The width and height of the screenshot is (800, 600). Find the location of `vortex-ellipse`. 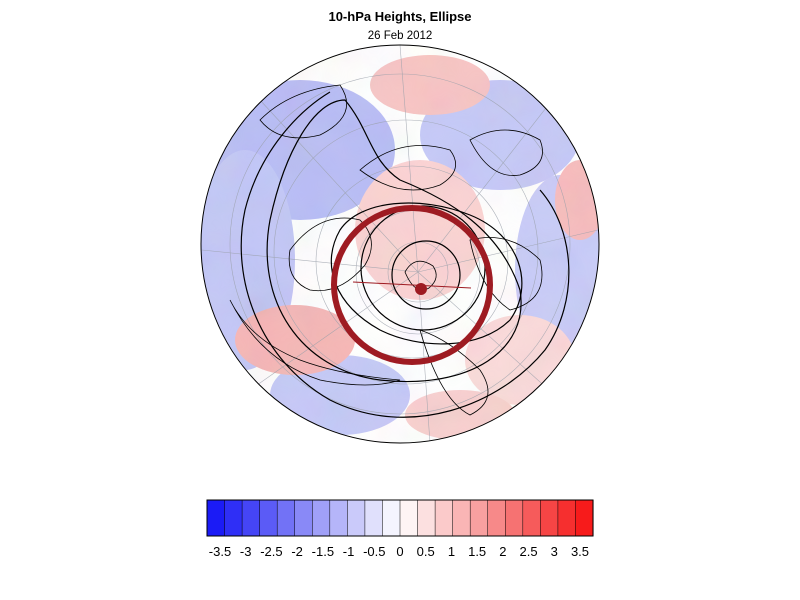

vortex-ellipse is located at coordinates (412, 285).